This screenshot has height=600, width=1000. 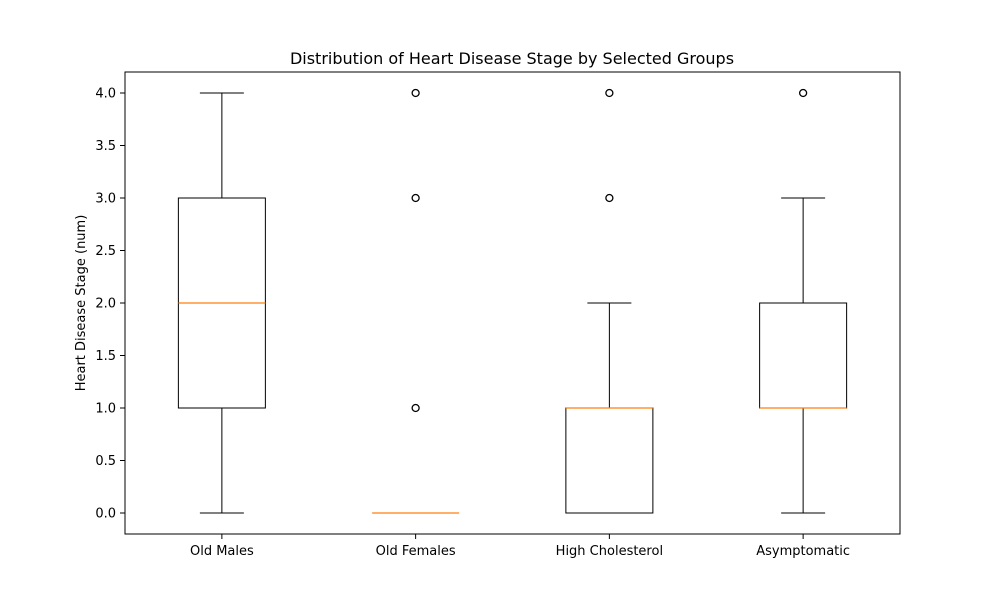 What do you see at coordinates (81, 303) in the screenshot?
I see `y-axis-label: Heart Disease Stage (num)` at bounding box center [81, 303].